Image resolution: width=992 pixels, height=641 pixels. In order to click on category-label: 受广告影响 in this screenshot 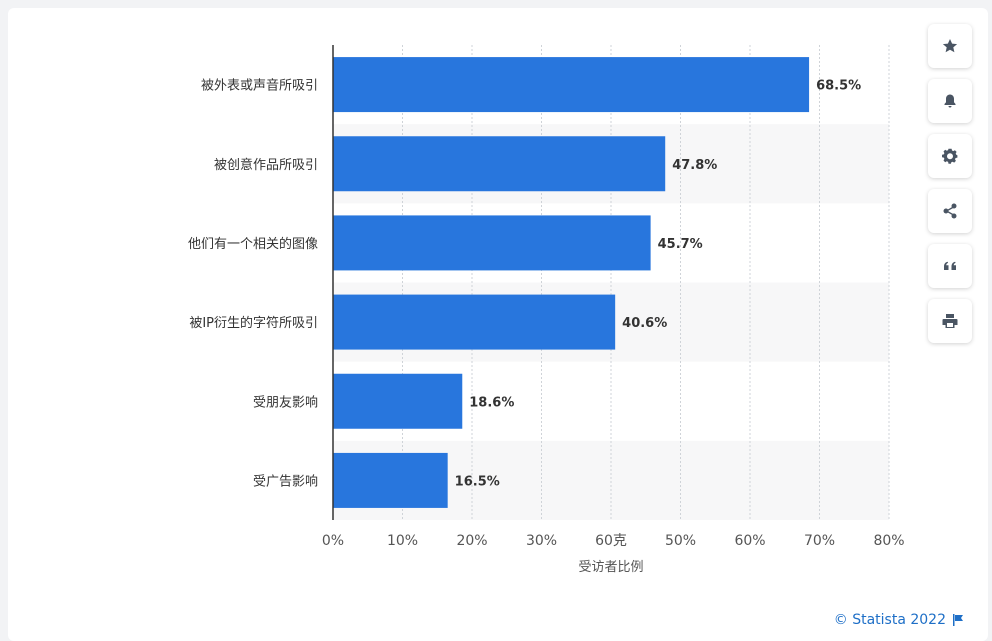, I will do `click(285, 481)`.